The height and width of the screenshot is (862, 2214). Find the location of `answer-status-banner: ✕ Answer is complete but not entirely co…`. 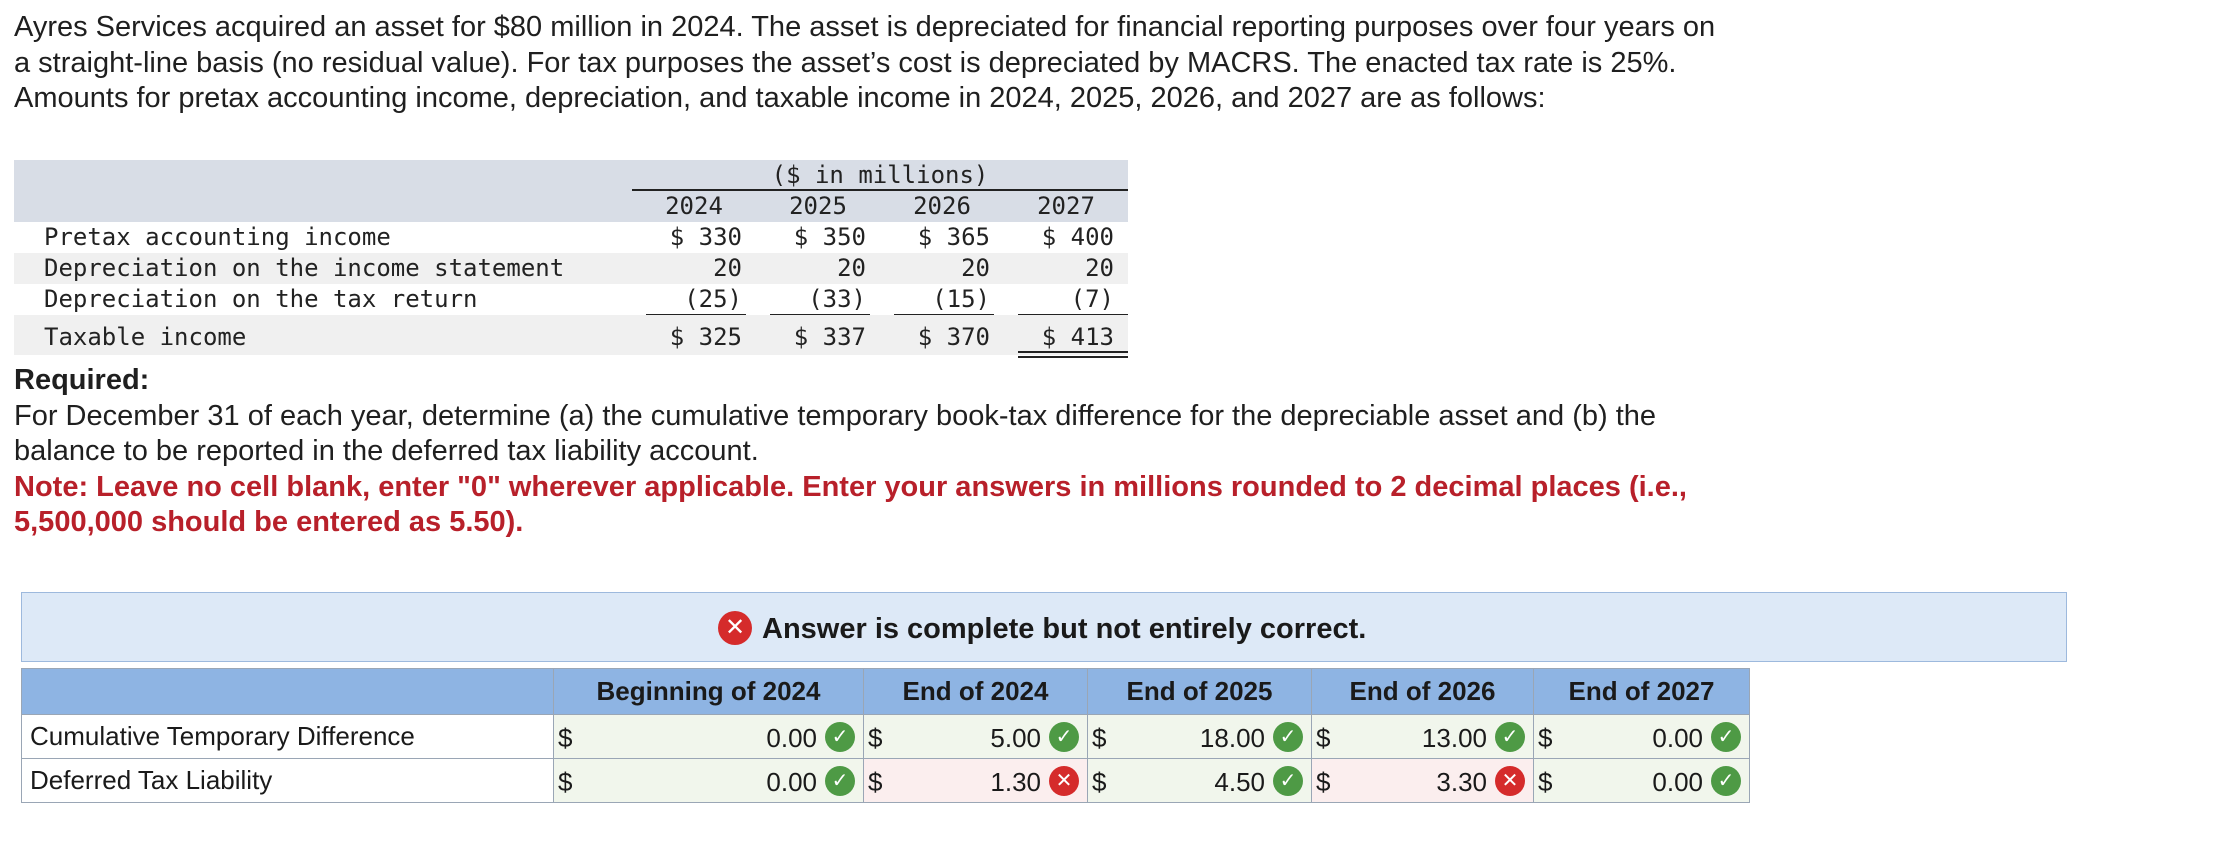

answer-status-banner: ✕ Answer is complete but not entirely co… is located at coordinates (1044, 627).